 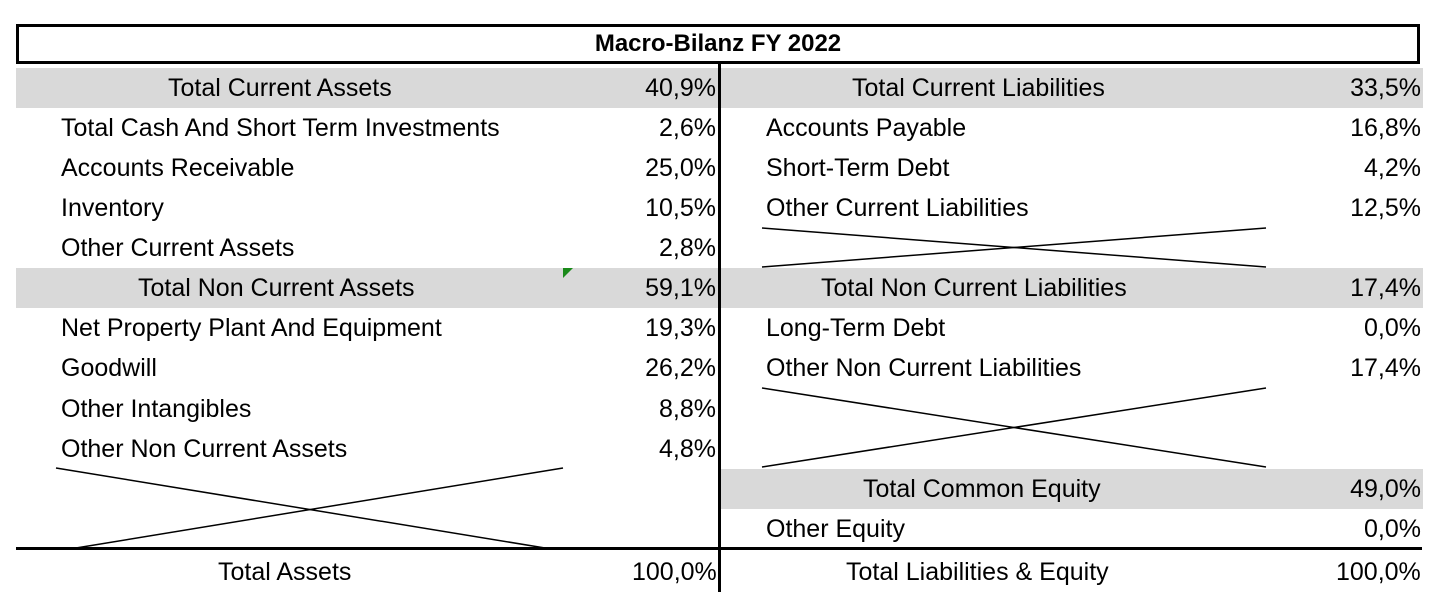 I want to click on asset-label: Accounts Receivable, so click(x=178, y=167).